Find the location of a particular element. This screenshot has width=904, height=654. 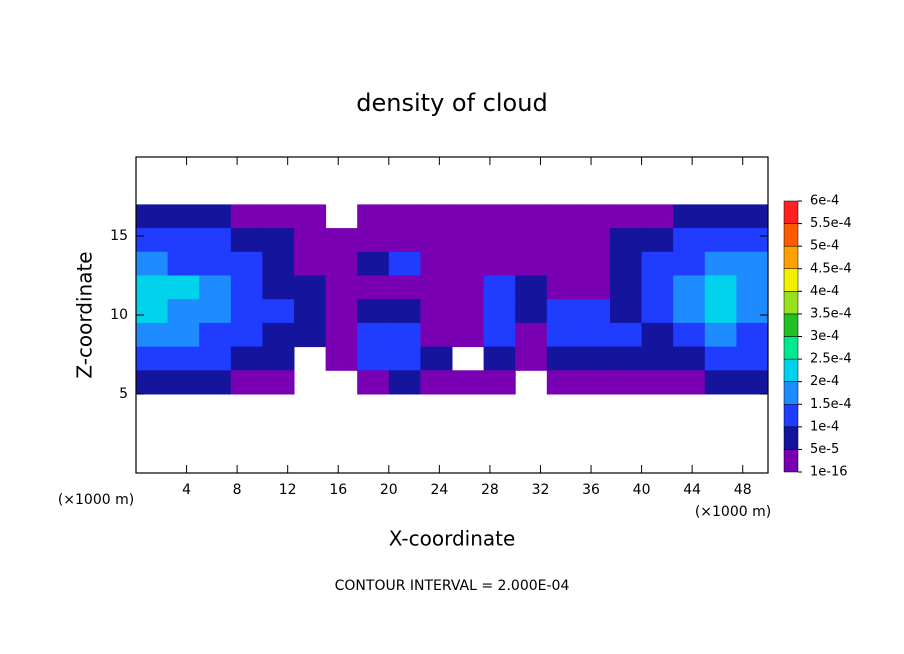

y-unit-label: (×1000 m) is located at coordinates (96, 500).